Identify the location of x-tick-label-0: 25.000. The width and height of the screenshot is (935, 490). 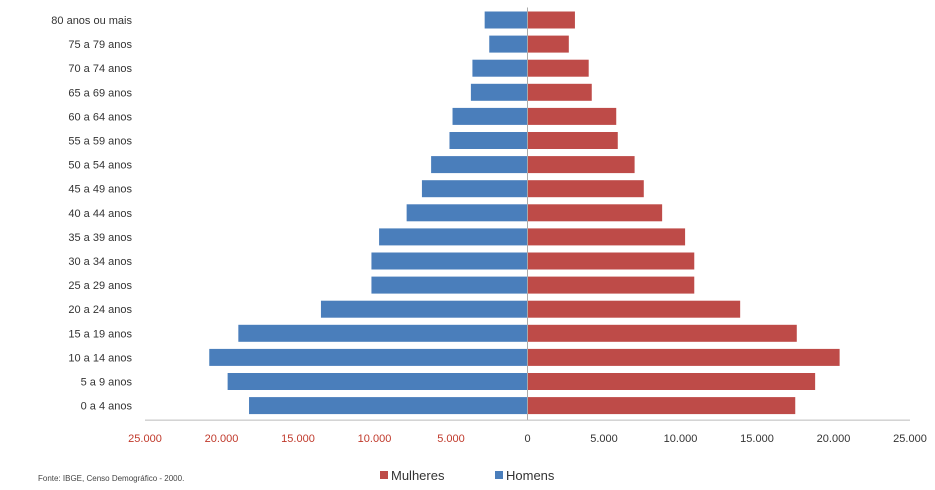
(145, 439).